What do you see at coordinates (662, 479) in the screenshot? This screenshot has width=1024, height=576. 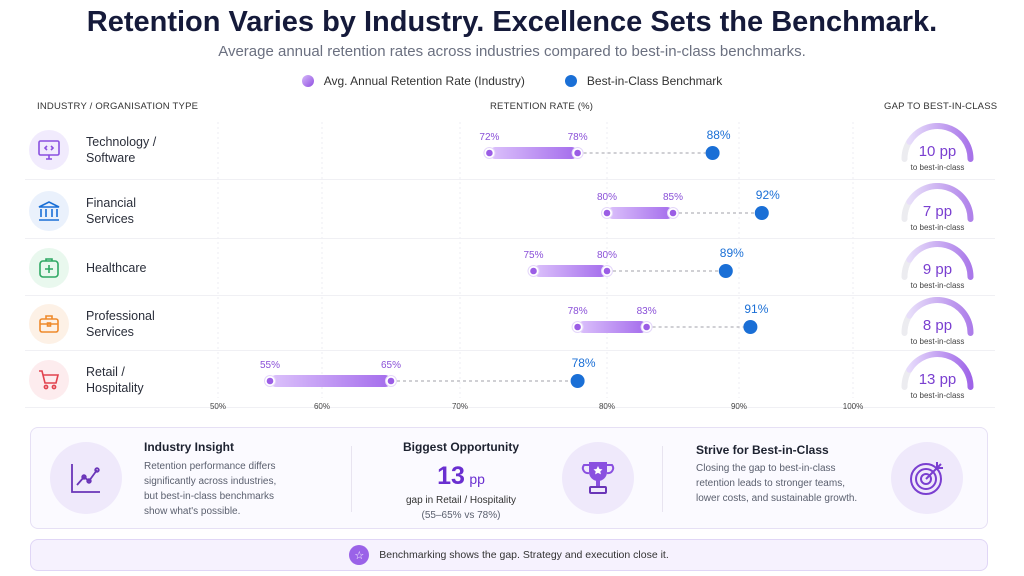 I see `divider` at bounding box center [662, 479].